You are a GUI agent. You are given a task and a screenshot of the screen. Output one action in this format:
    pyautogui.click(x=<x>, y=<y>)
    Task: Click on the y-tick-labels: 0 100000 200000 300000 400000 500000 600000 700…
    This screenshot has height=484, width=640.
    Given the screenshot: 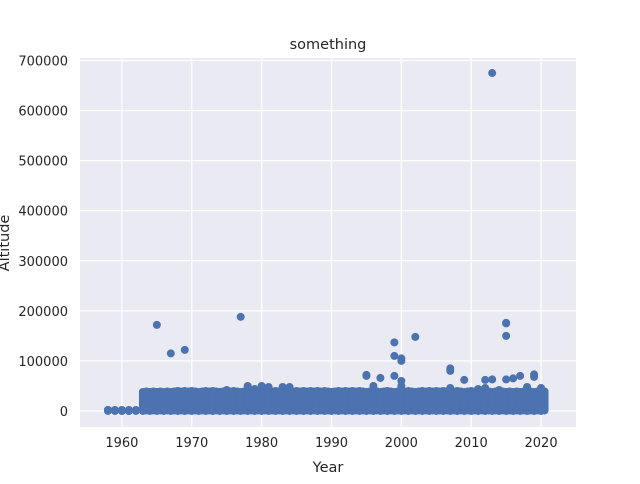 What is the action you would take?
    pyautogui.click(x=43, y=237)
    